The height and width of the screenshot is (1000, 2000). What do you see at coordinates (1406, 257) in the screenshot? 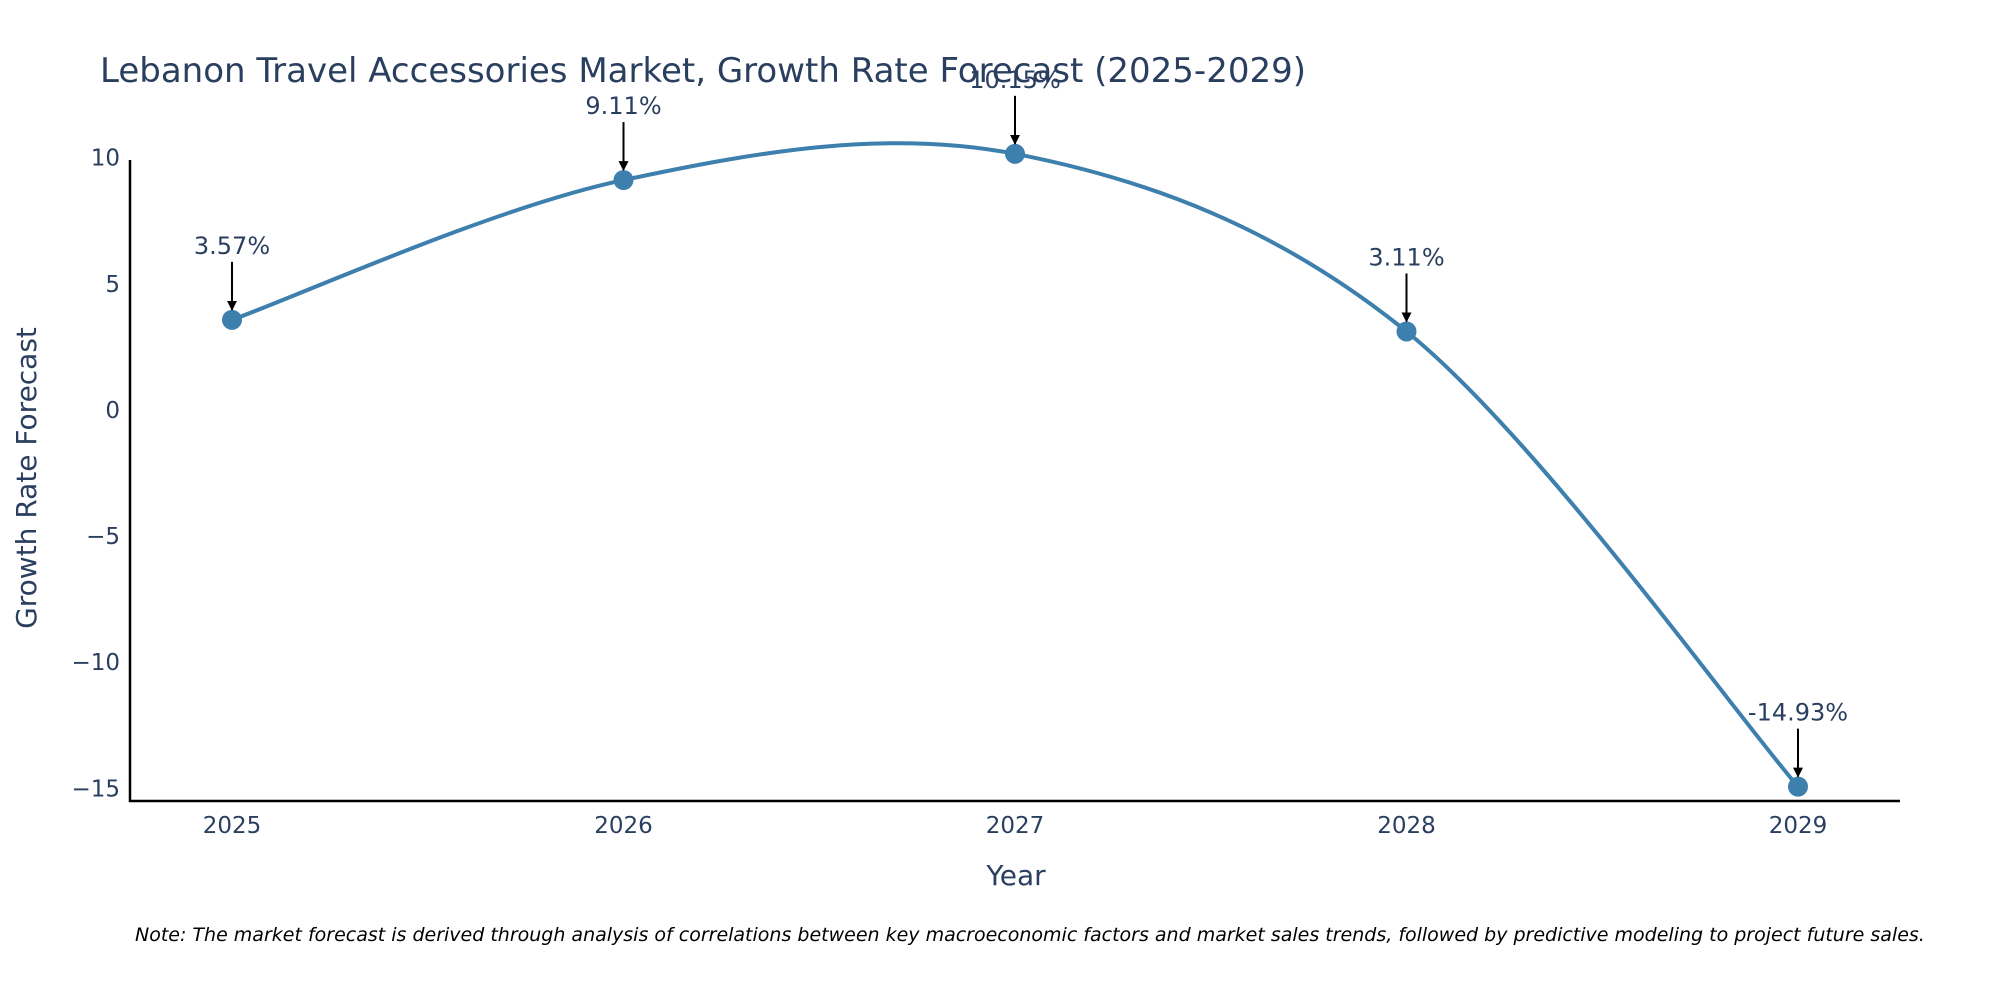
I see `data-label-2028: 3.11%` at bounding box center [1406, 257].